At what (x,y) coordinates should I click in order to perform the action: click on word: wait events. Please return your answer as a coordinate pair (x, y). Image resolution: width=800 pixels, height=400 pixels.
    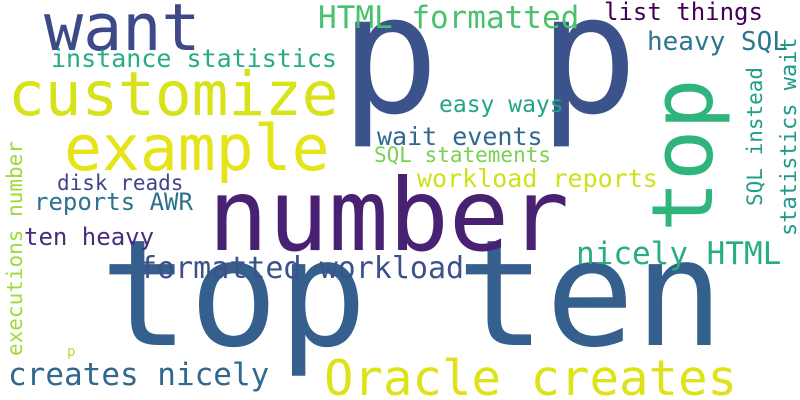
    Looking at the image, I should click on (460, 136).